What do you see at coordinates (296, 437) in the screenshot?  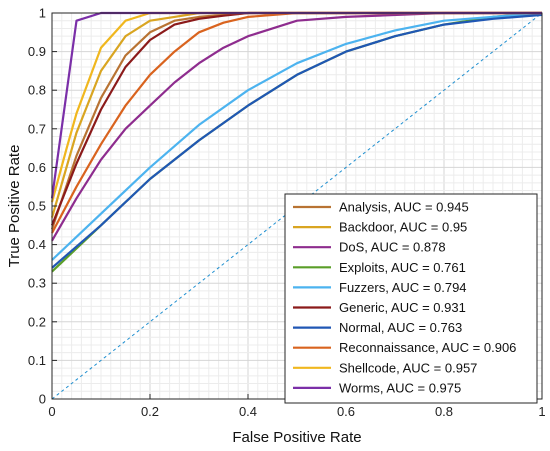 I see `x-axis-label: False Positive Rate` at bounding box center [296, 437].